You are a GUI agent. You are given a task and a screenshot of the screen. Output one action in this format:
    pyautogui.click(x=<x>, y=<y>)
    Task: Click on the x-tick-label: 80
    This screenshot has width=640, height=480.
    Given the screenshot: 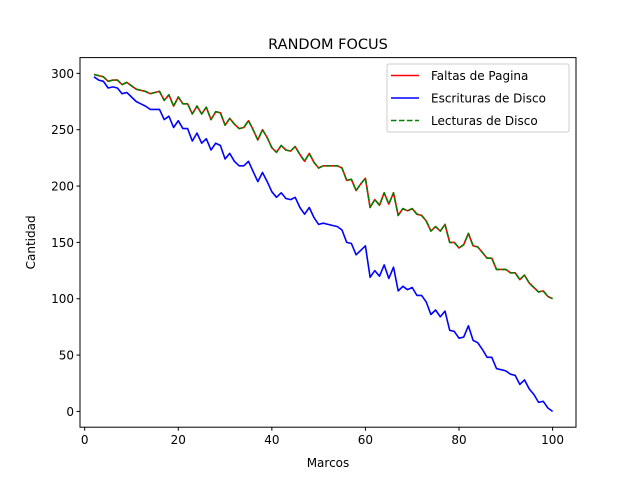 What is the action you would take?
    pyautogui.click(x=458, y=440)
    